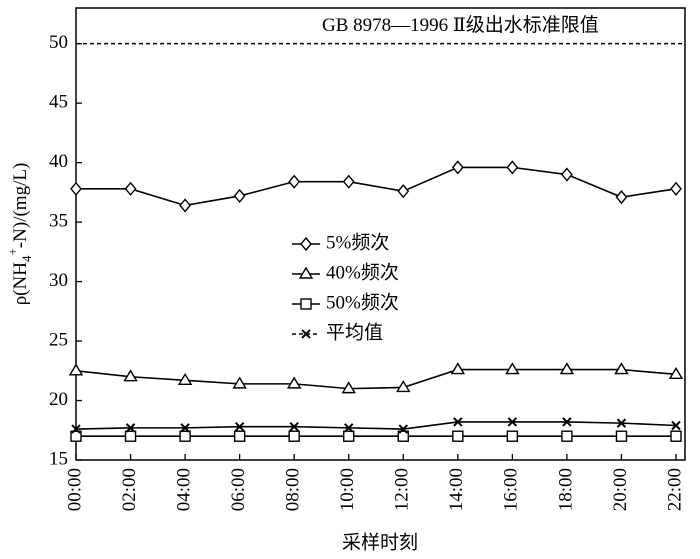 The width and height of the screenshot is (700, 559). Describe the element at coordinates (293, 489) in the screenshot. I see `x-tick-label: 08:00` at that location.